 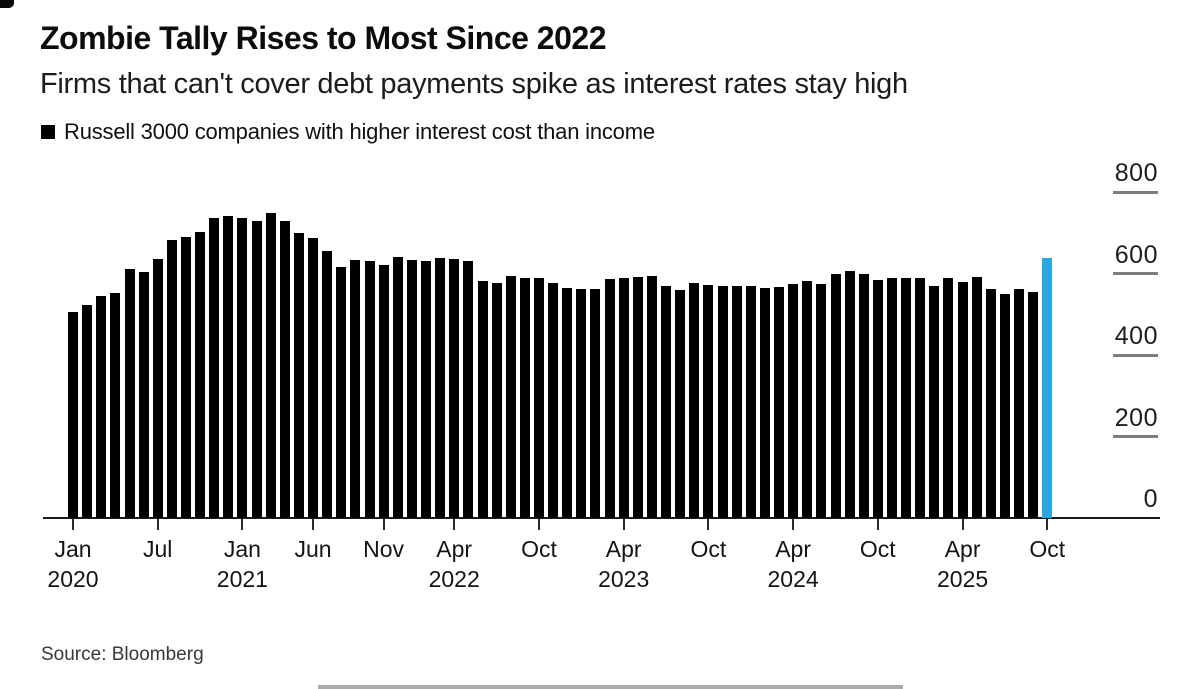 What do you see at coordinates (313, 549) in the screenshot?
I see `x-axis-label-month: Jun` at bounding box center [313, 549].